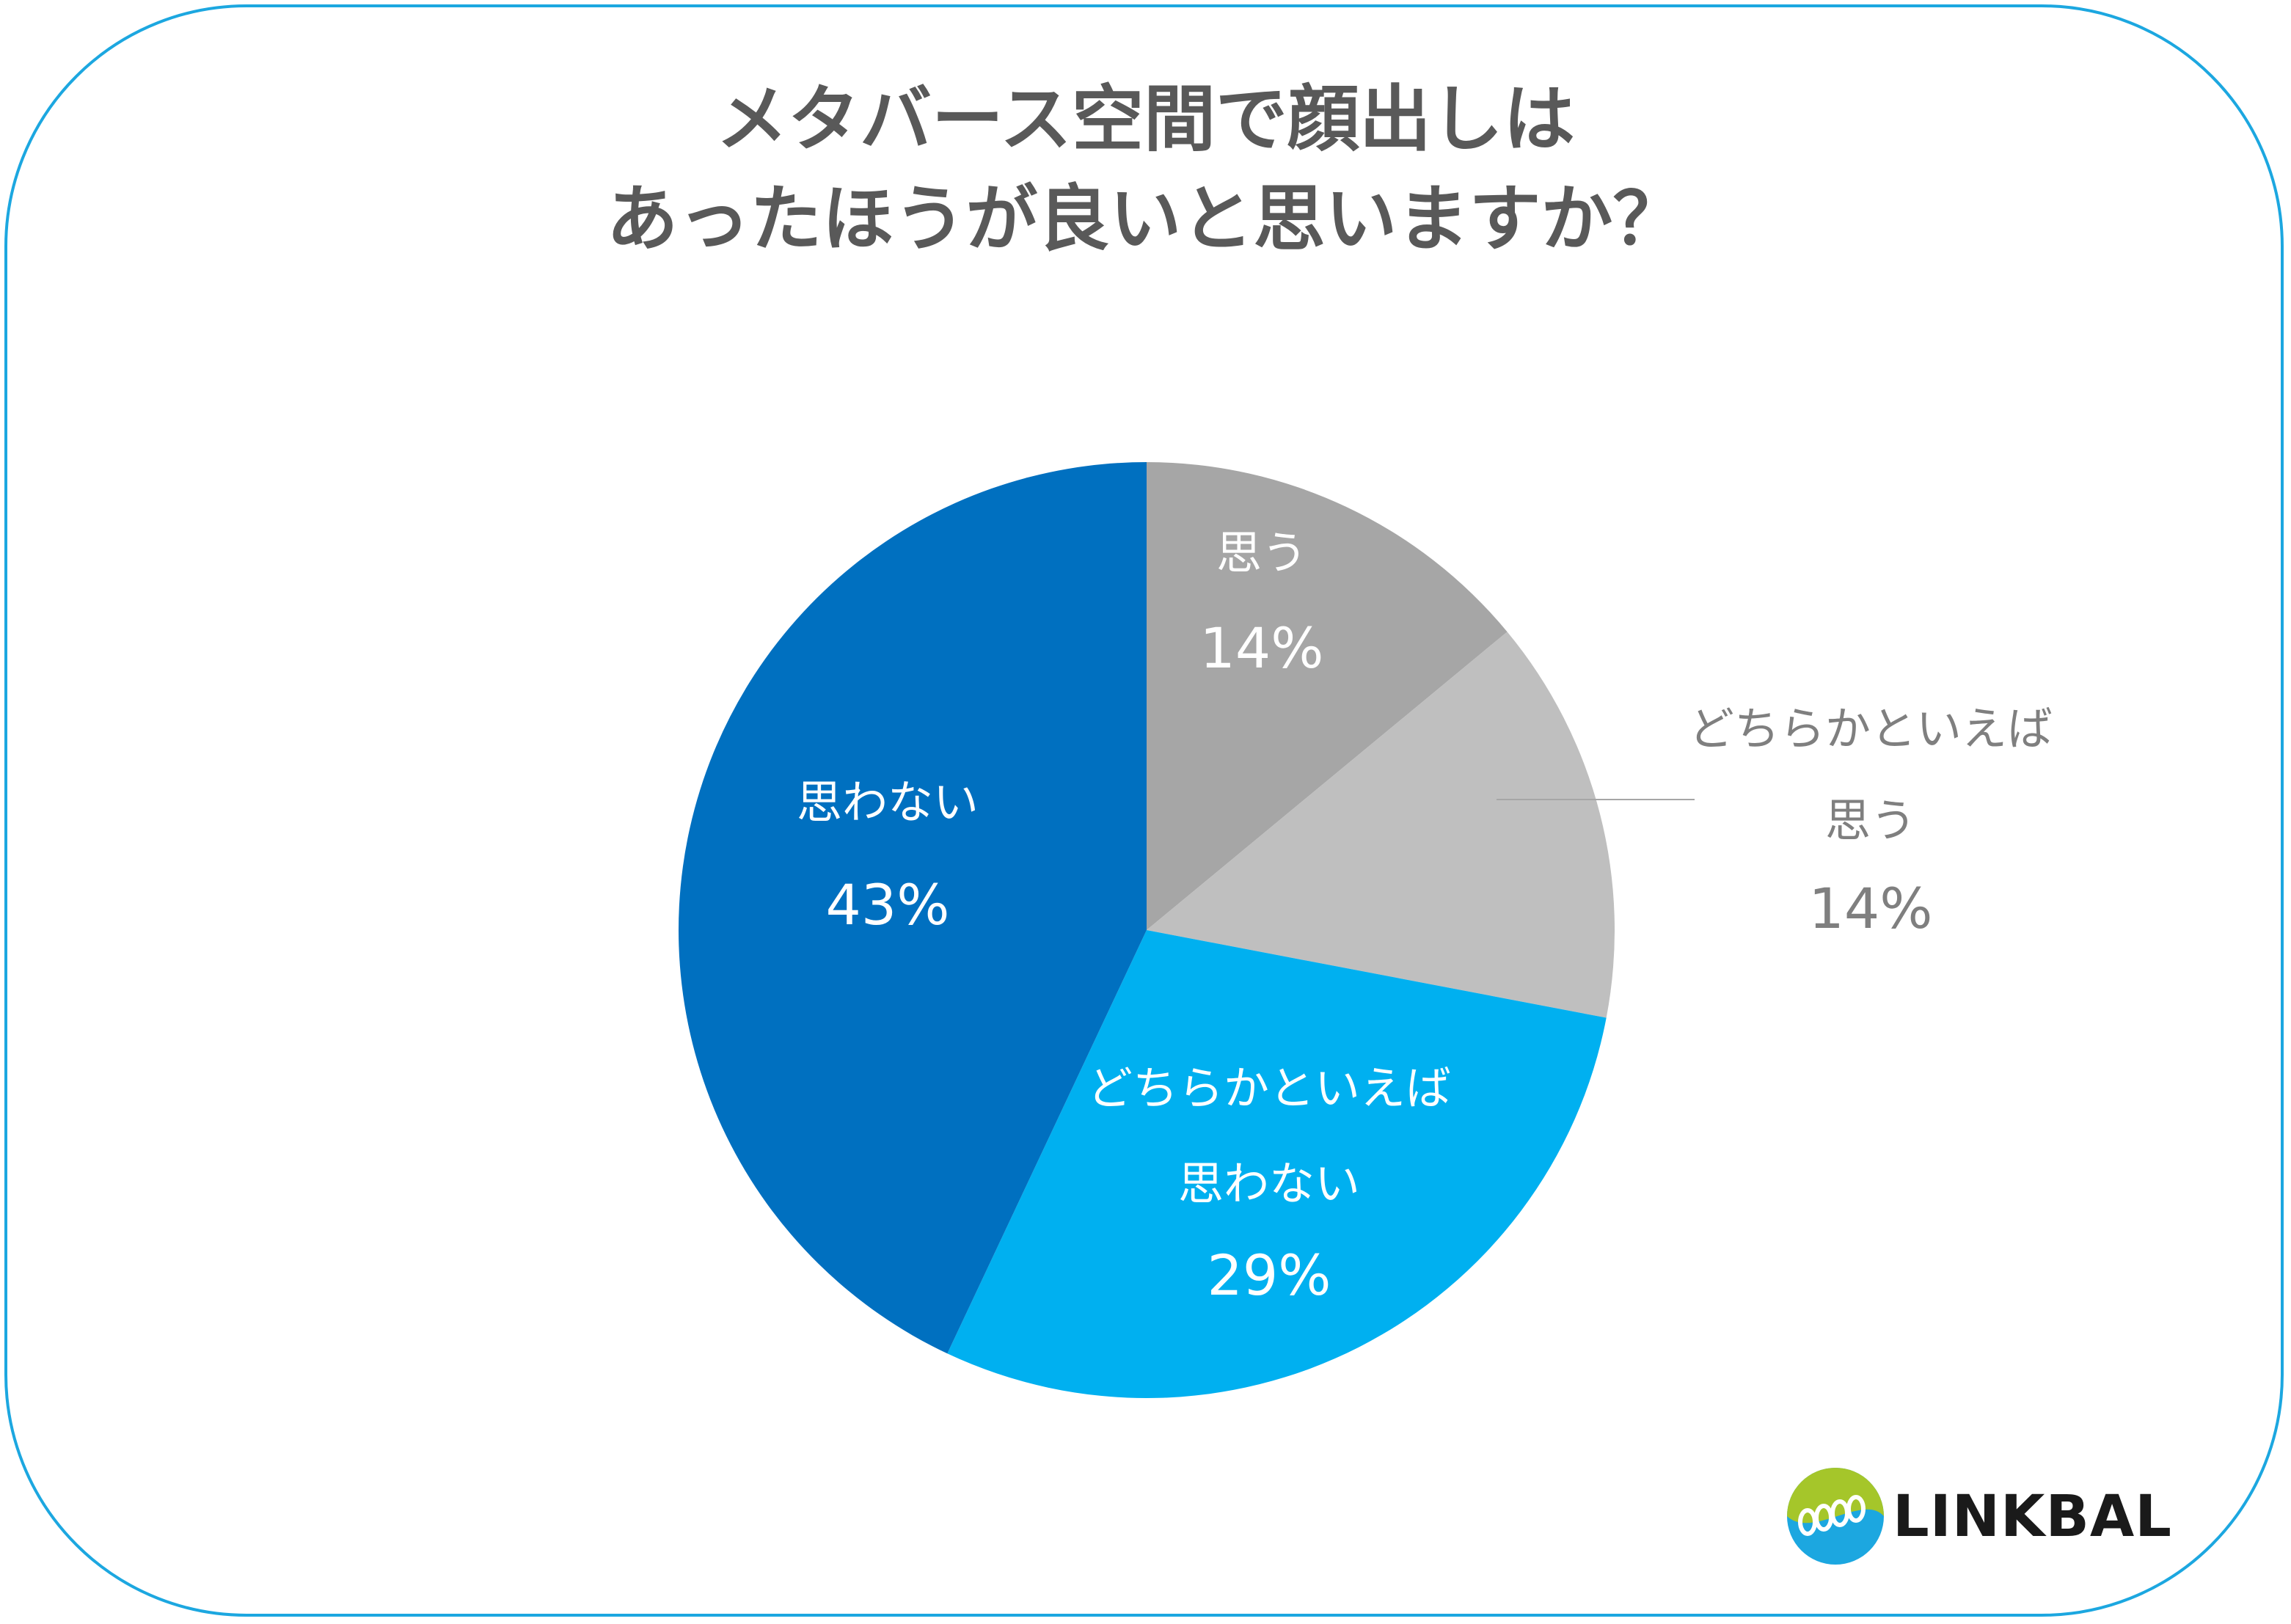 This screenshot has width=2291, height=1624. I want to click on data-label-category-dochiraka-omowanai: どちらかといえば, so click(1269, 1088).